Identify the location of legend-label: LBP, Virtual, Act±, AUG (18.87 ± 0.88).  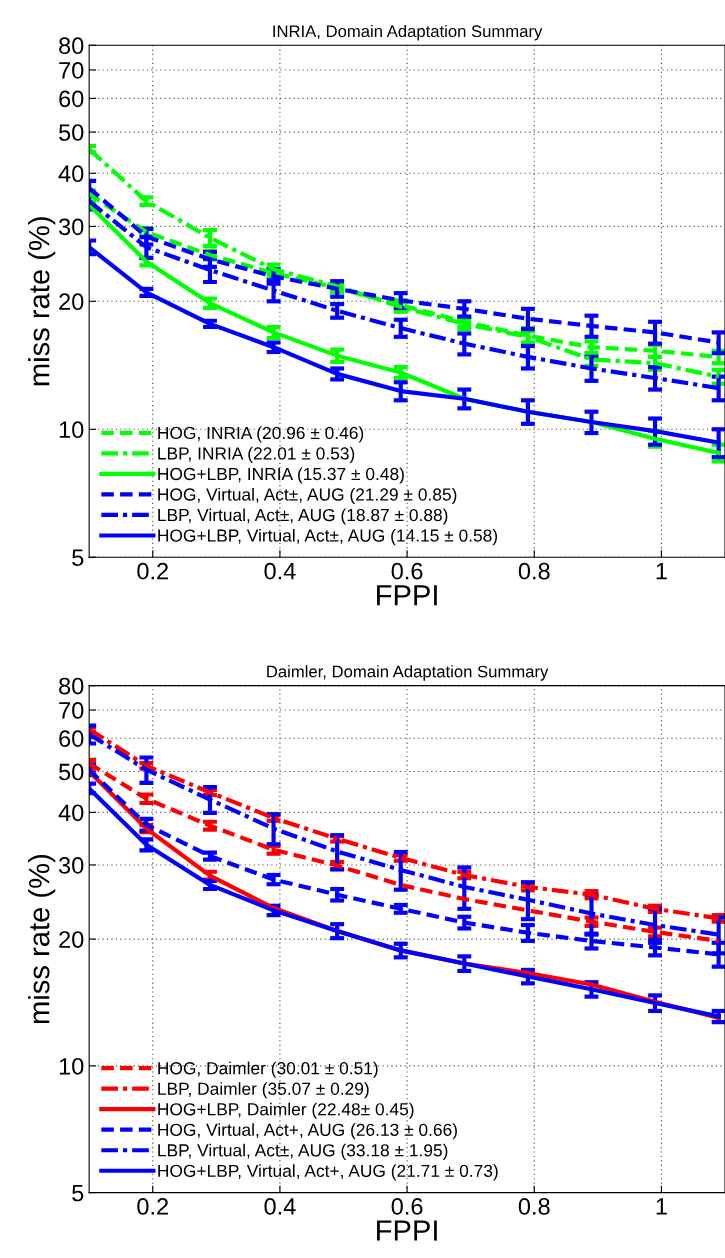
(303, 516).